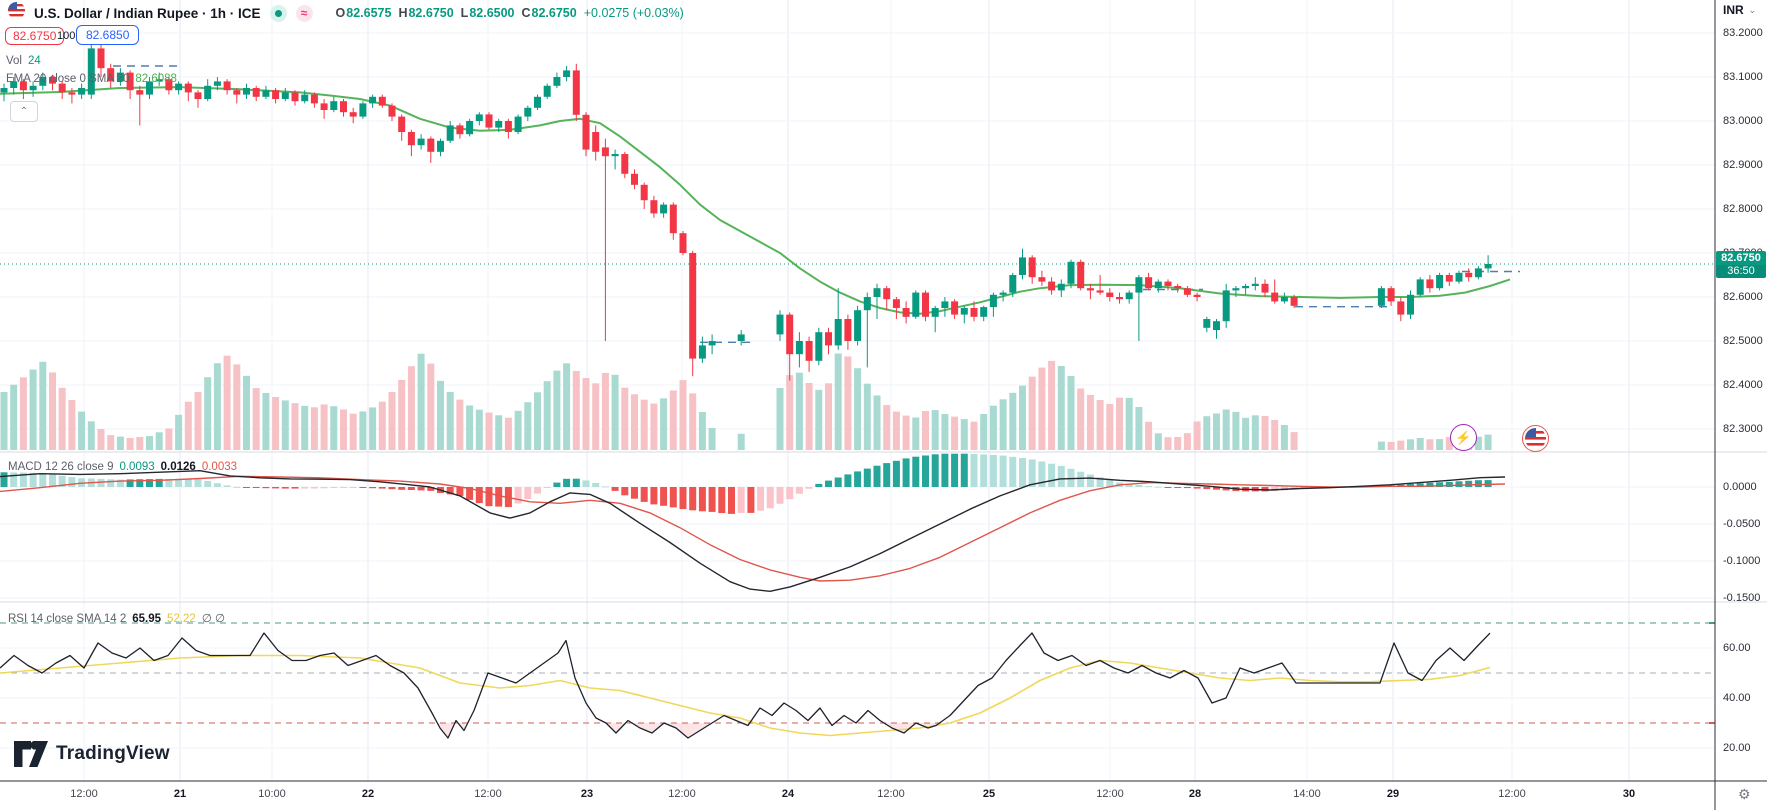 The width and height of the screenshot is (1767, 810). Describe the element at coordinates (746, 483) in the screenshot. I see `macd-histogram` at that location.